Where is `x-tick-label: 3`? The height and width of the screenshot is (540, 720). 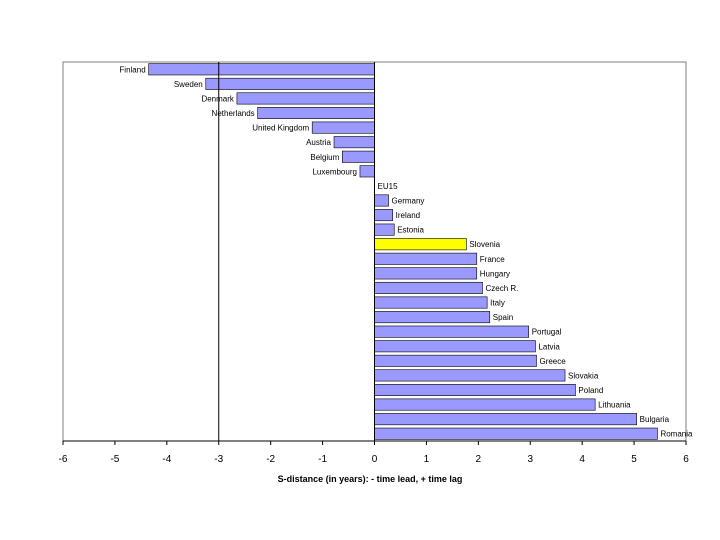 x-tick-label: 3 is located at coordinates (530, 459).